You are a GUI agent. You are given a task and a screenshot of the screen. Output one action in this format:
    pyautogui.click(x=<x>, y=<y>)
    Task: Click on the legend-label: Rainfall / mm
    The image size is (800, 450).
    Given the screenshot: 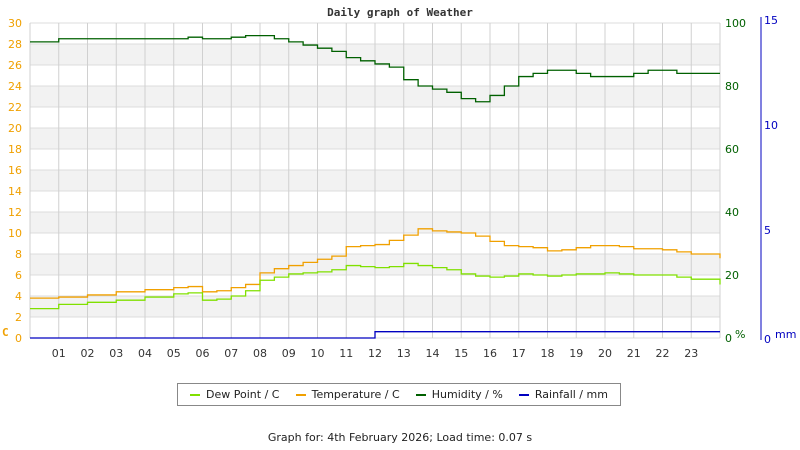 What is the action you would take?
    pyautogui.click(x=571, y=394)
    